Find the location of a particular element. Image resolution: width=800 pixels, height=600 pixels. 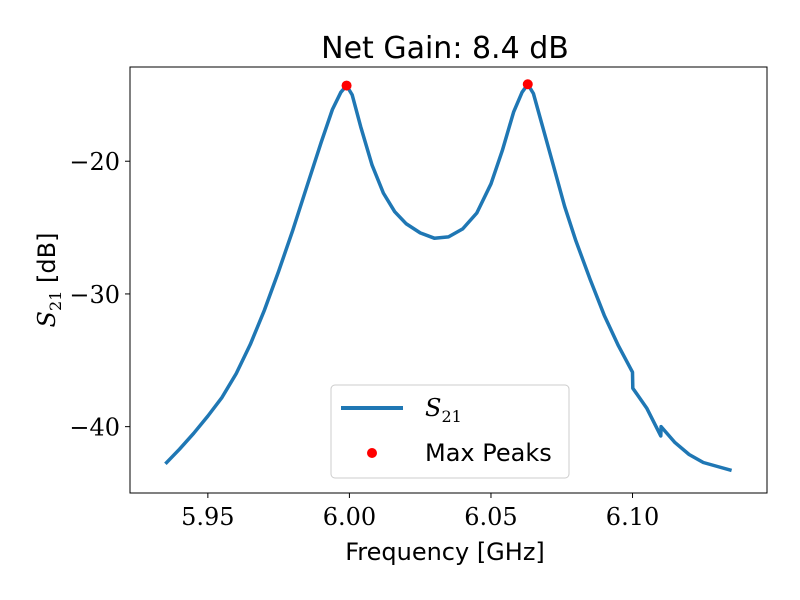

legend-entry-s21: S21 is located at coordinates (443, 410).